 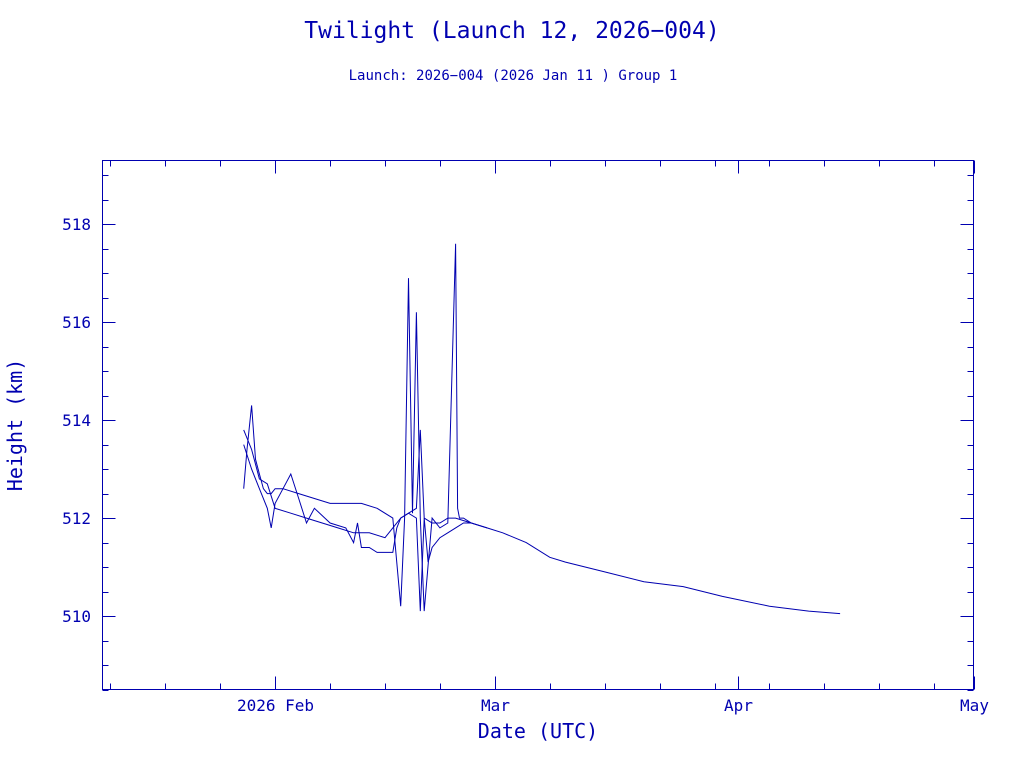 I want to click on chart-title: Twilight (Launch 12, 2026−004), so click(x=511, y=31).